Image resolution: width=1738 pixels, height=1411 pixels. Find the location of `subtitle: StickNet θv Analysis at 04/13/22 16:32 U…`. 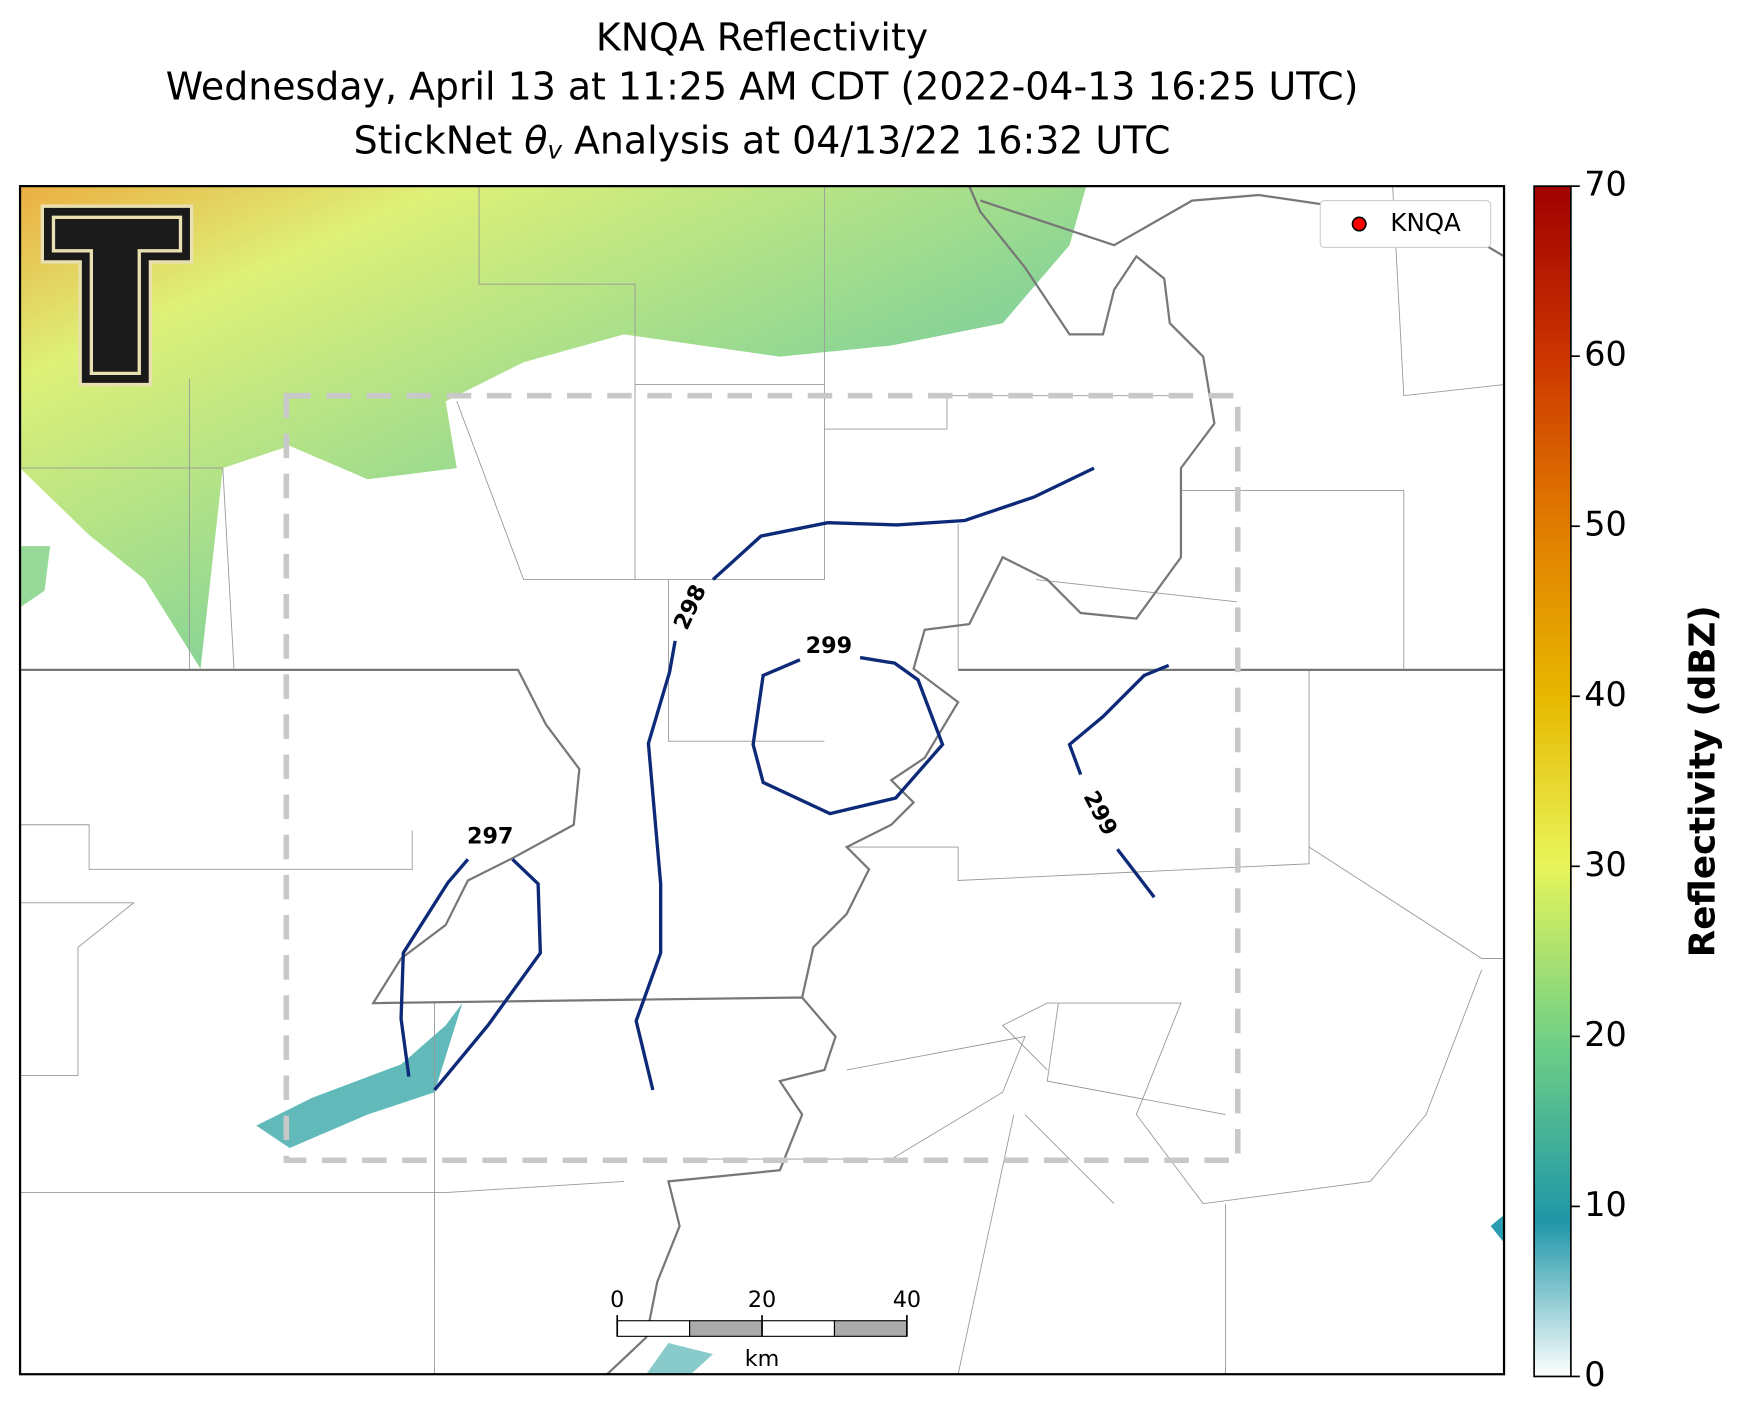

subtitle: StickNet θv Analysis at 04/13/22 16:32 U… is located at coordinates (762, 144).